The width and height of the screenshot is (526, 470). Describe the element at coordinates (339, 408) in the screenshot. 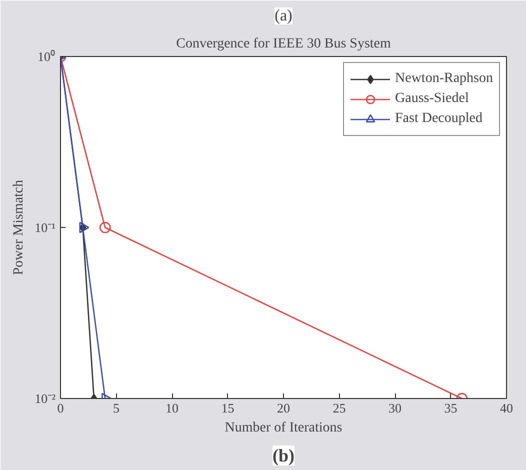

I see `x-tick-label: 25` at that location.